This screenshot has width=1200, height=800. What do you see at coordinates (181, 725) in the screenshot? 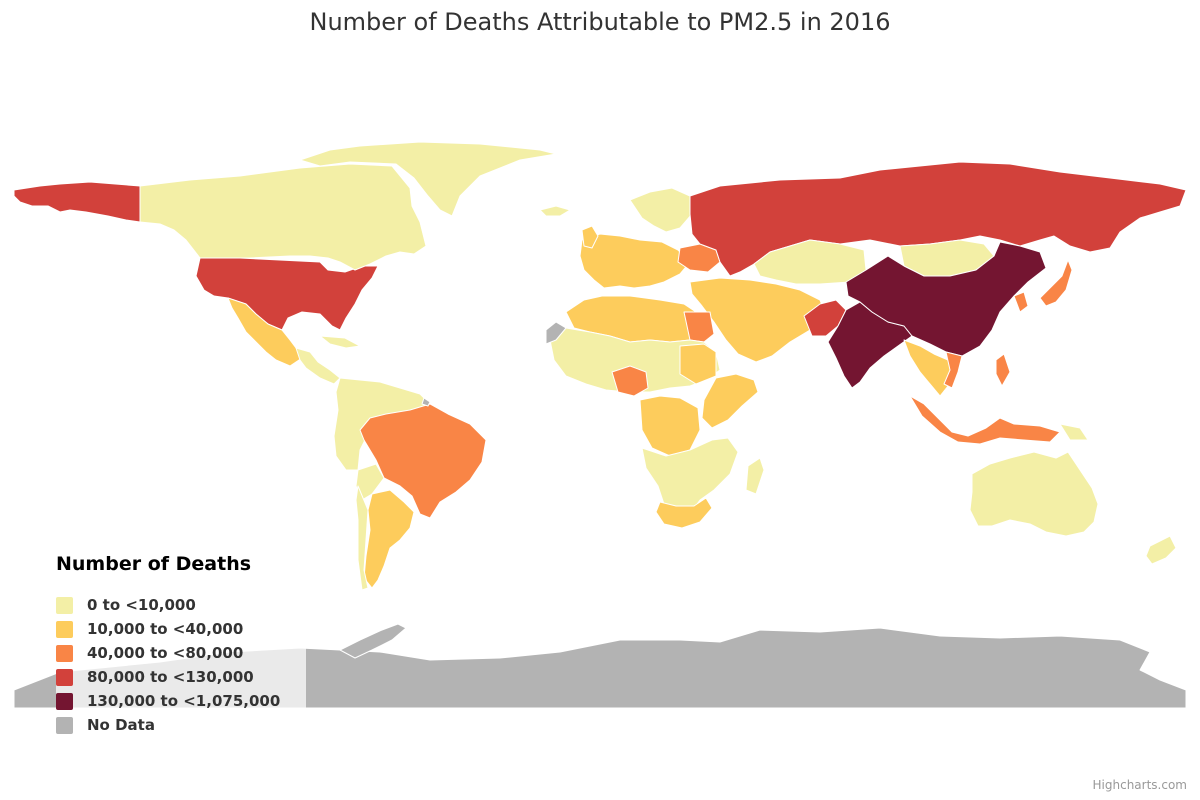
I see `legend-item: No Data` at bounding box center [181, 725].